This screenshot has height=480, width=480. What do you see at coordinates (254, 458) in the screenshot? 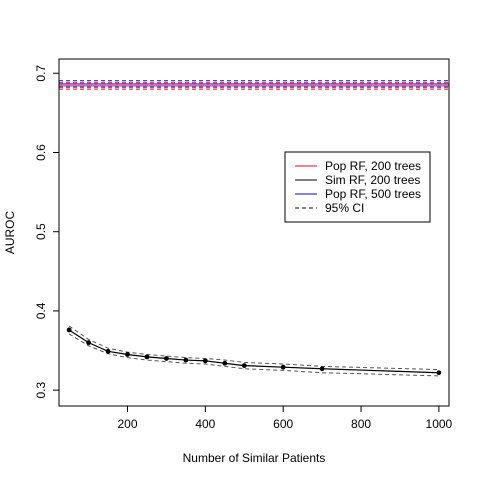
I see `x-axis-label: Number of Similar Patients` at bounding box center [254, 458].